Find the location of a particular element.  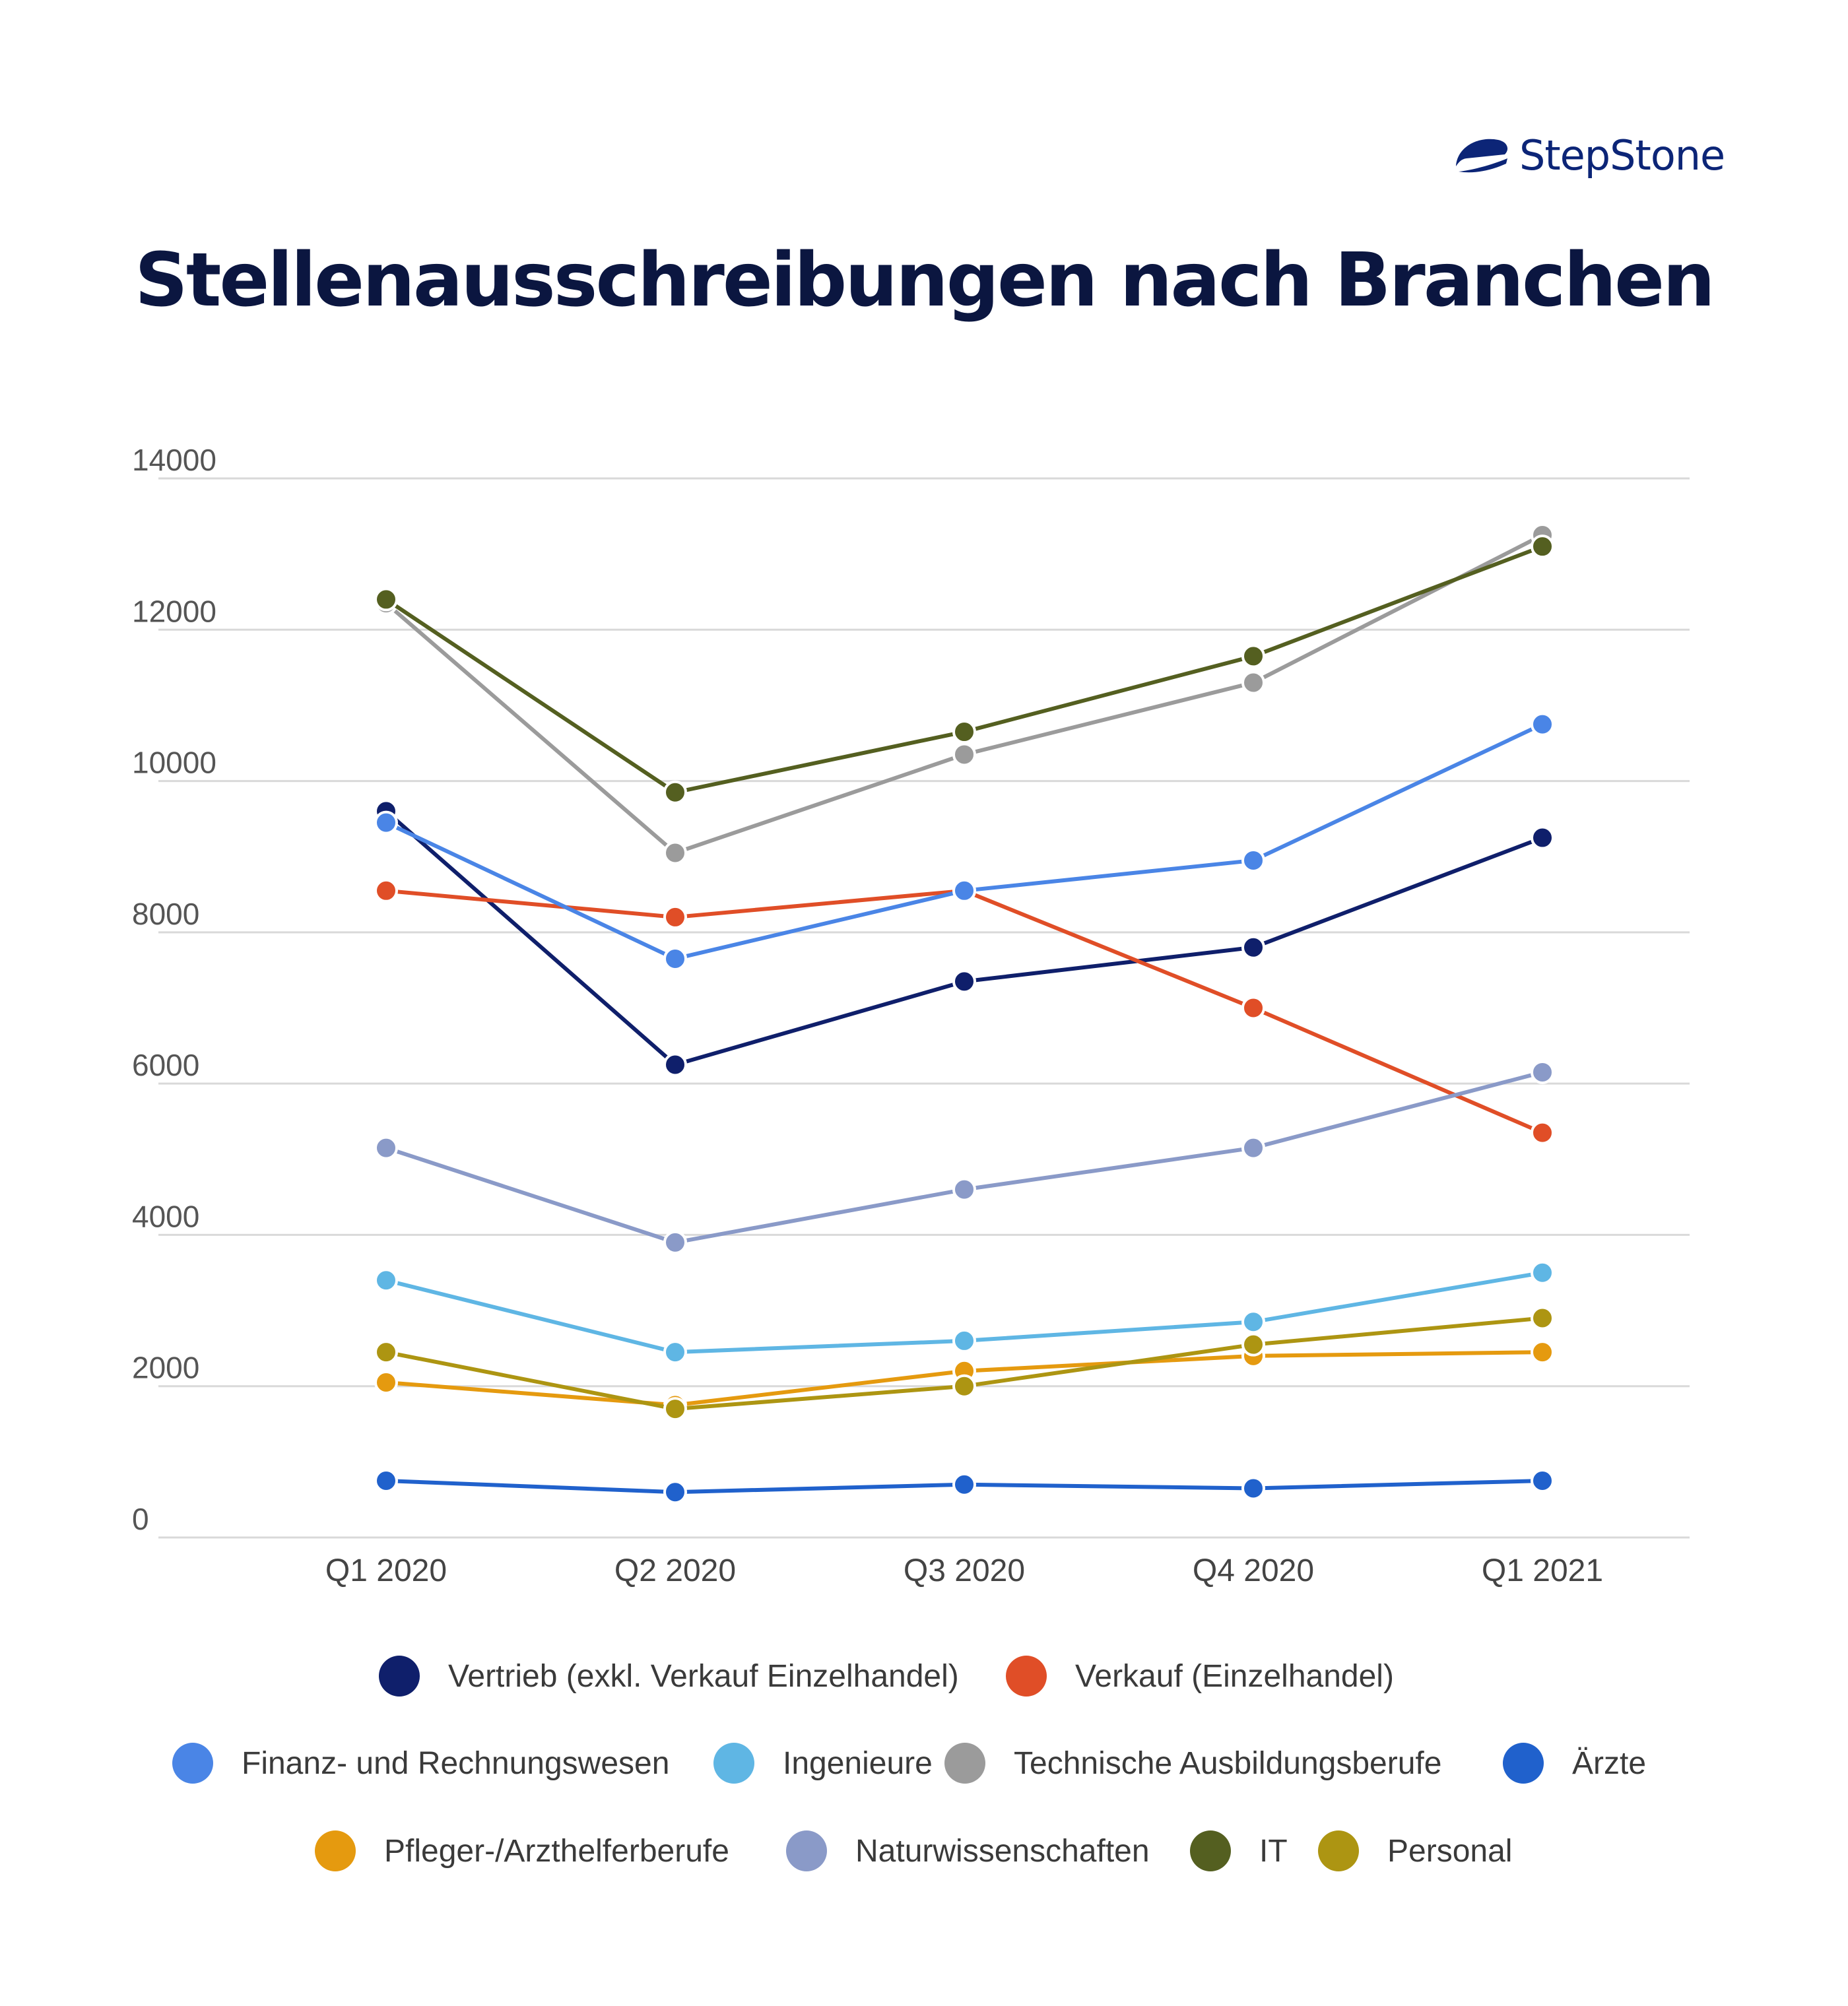

legend-item: Vertrieb (exkl. Verkauf Einzelhandel) is located at coordinates (669, 1676).